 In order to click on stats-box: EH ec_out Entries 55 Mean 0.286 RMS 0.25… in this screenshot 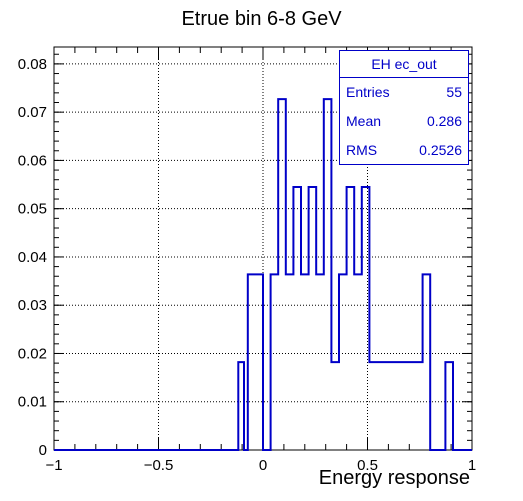, I will do `click(404, 107)`.